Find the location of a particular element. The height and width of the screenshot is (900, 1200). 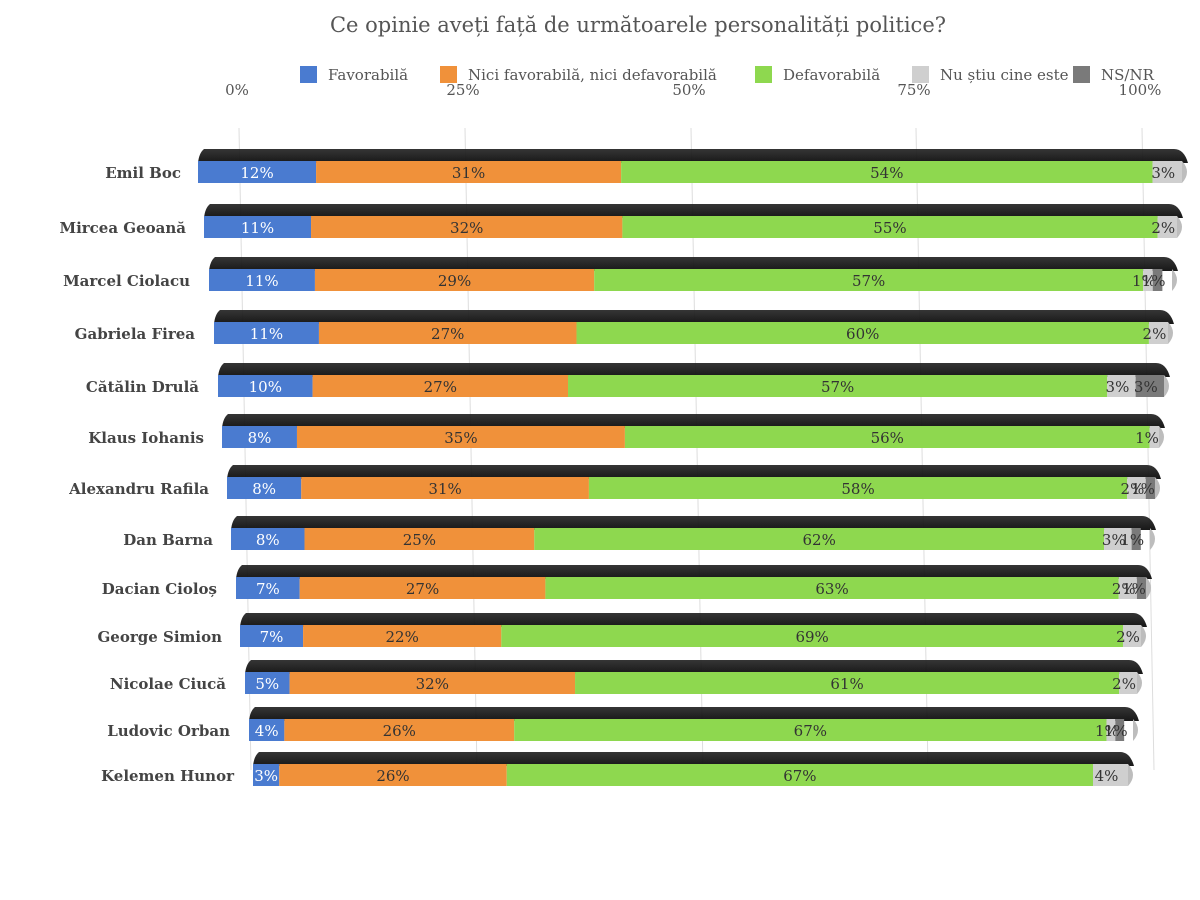

data-label: 10% is located at coordinates (265, 387).